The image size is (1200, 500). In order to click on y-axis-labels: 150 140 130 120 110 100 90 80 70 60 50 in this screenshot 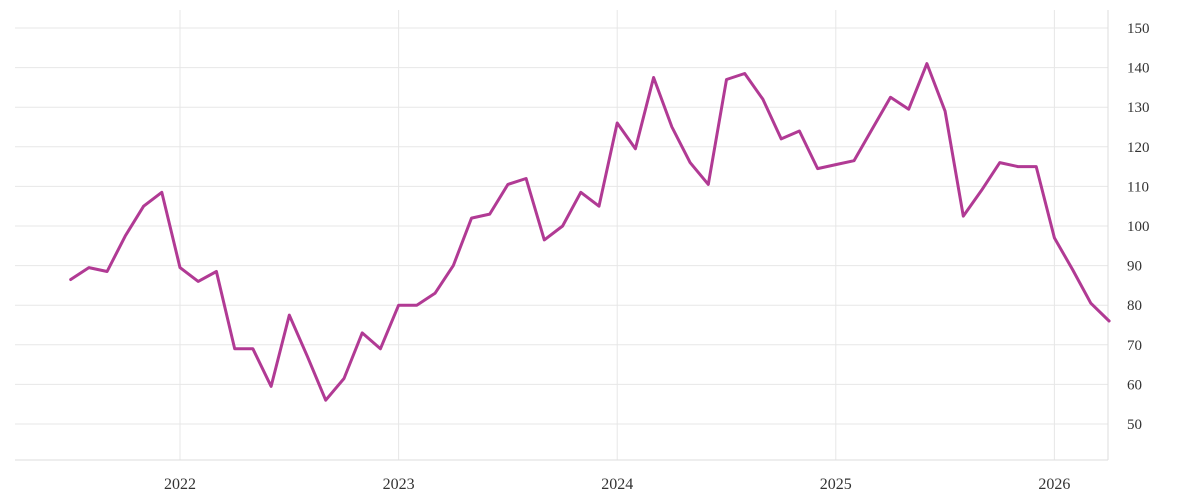, I will do `click(1138, 227)`.